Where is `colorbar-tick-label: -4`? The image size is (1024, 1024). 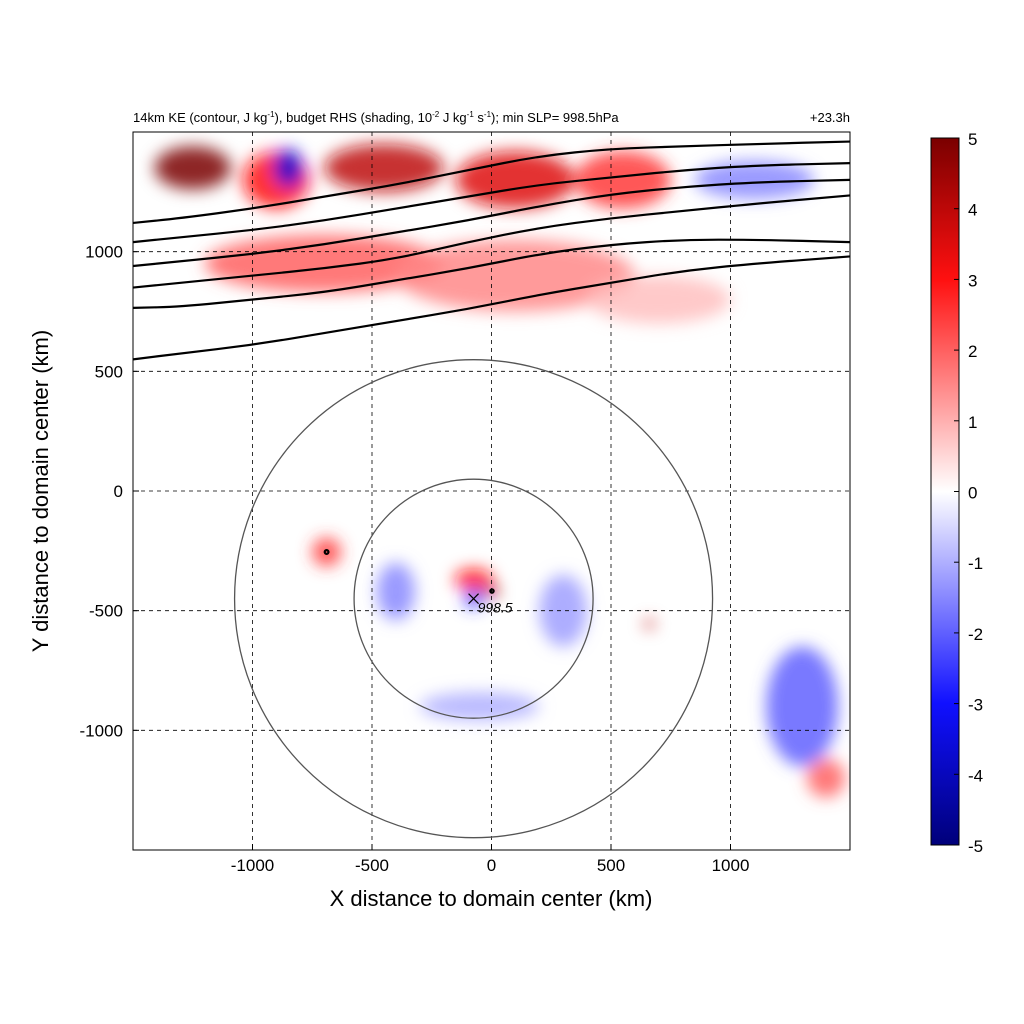
colorbar-tick-label: -4 is located at coordinates (975, 775).